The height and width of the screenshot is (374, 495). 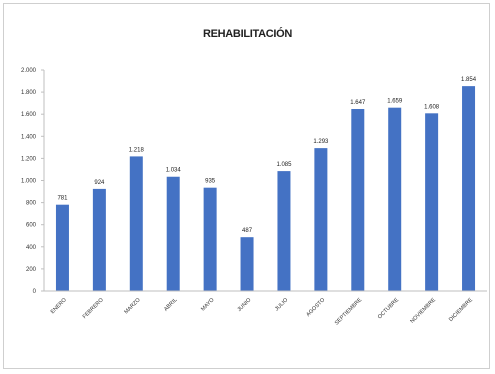 What do you see at coordinates (137, 150) in the screenshot?
I see `data-label: 1.218` at bounding box center [137, 150].